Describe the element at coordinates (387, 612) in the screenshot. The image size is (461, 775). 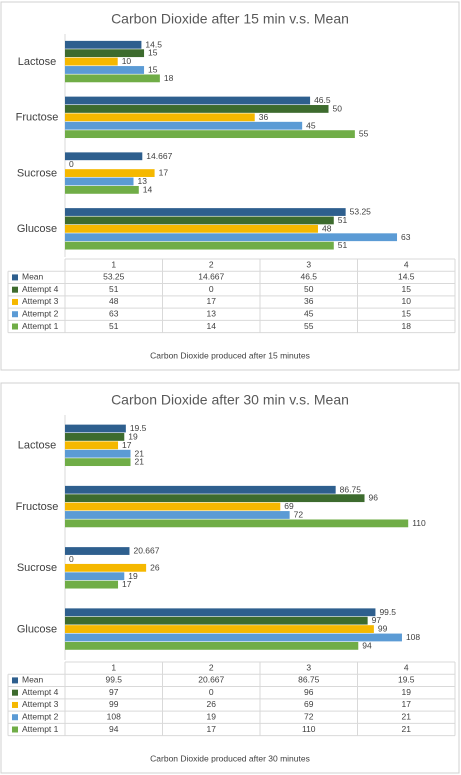
I see `data-label: 99.5` at that location.